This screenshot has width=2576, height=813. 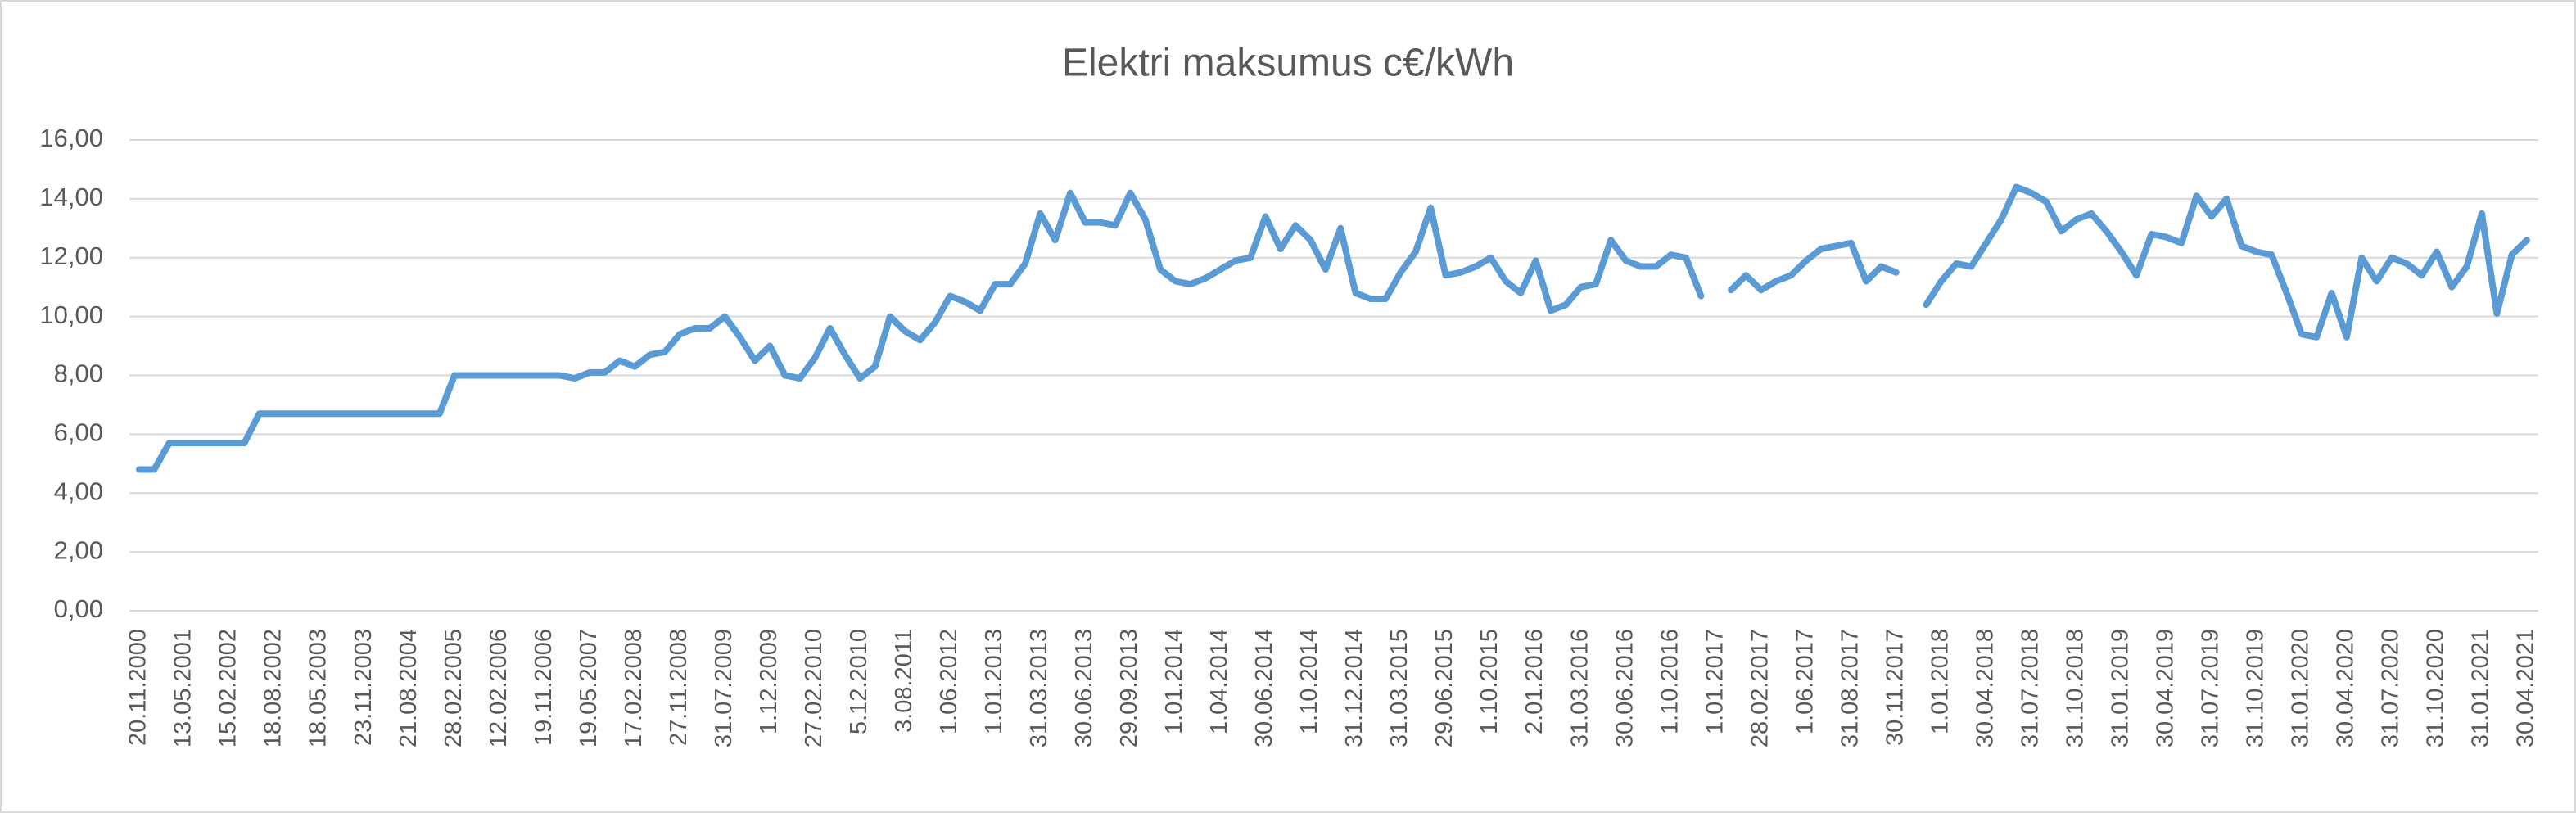 What do you see at coordinates (1850, 688) in the screenshot?
I see `x-tick-label: 31.08.2017` at bounding box center [1850, 688].